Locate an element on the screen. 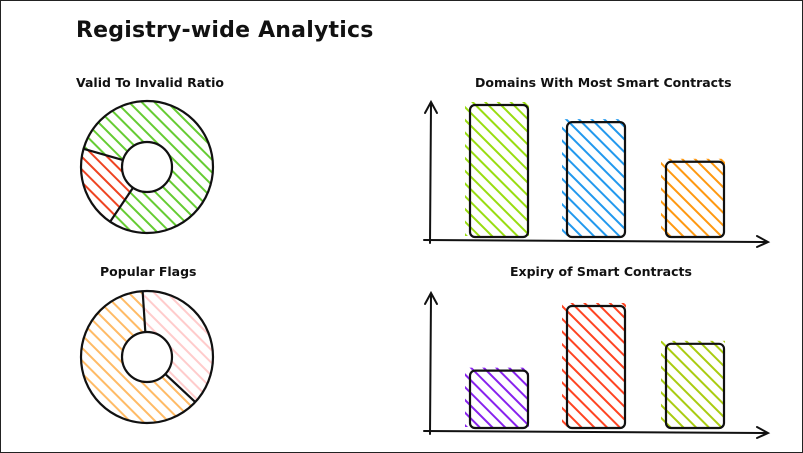 The width and height of the screenshot is (803, 453). popular-flags-title: Popular Flags is located at coordinates (148, 271).